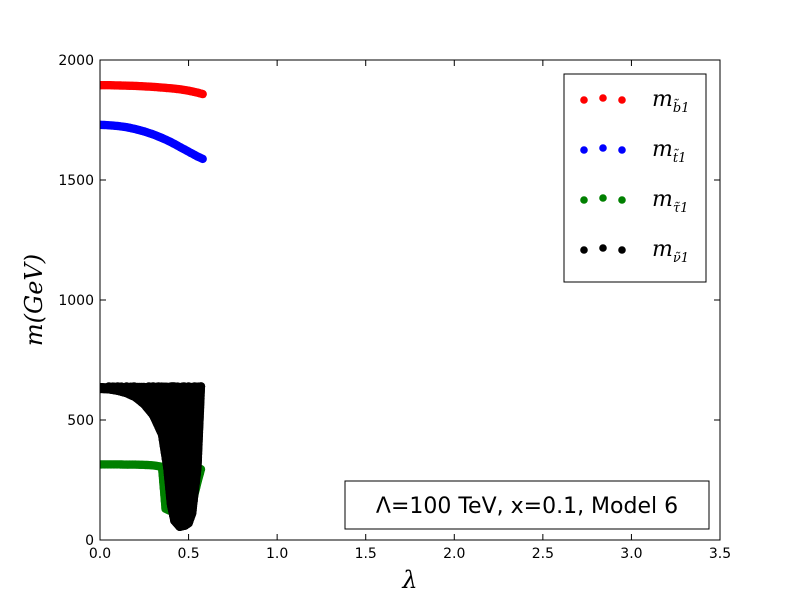 The image size is (800, 600). Describe the element at coordinates (409, 580) in the screenshot. I see `x-axis-label: λ` at that location.